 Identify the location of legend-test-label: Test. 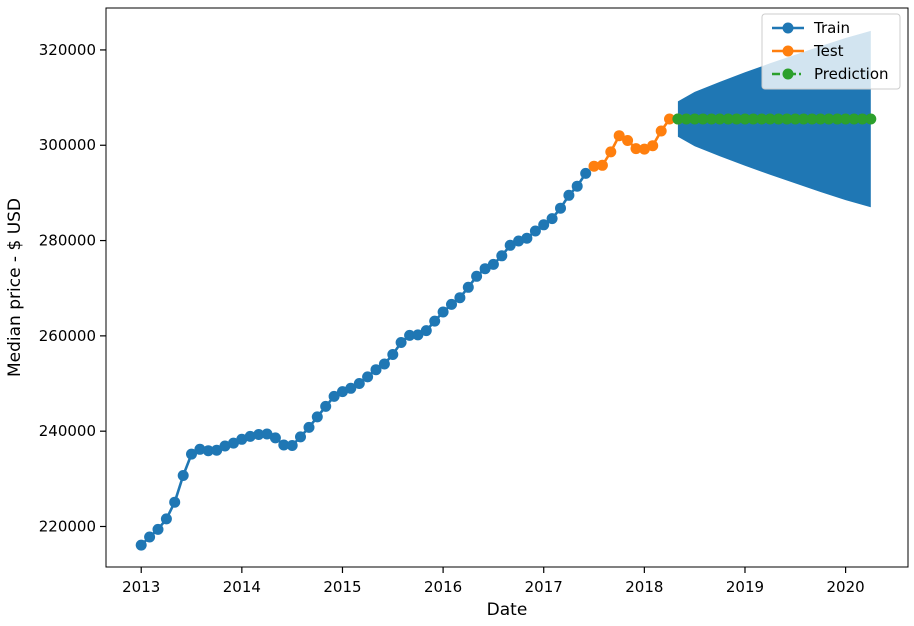
(828, 51).